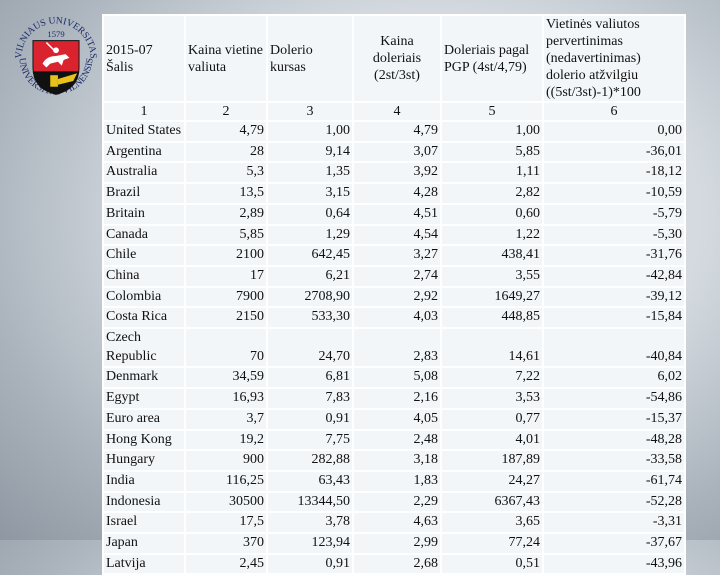 The width and height of the screenshot is (720, 575). I want to click on col-number: 6, so click(614, 111).